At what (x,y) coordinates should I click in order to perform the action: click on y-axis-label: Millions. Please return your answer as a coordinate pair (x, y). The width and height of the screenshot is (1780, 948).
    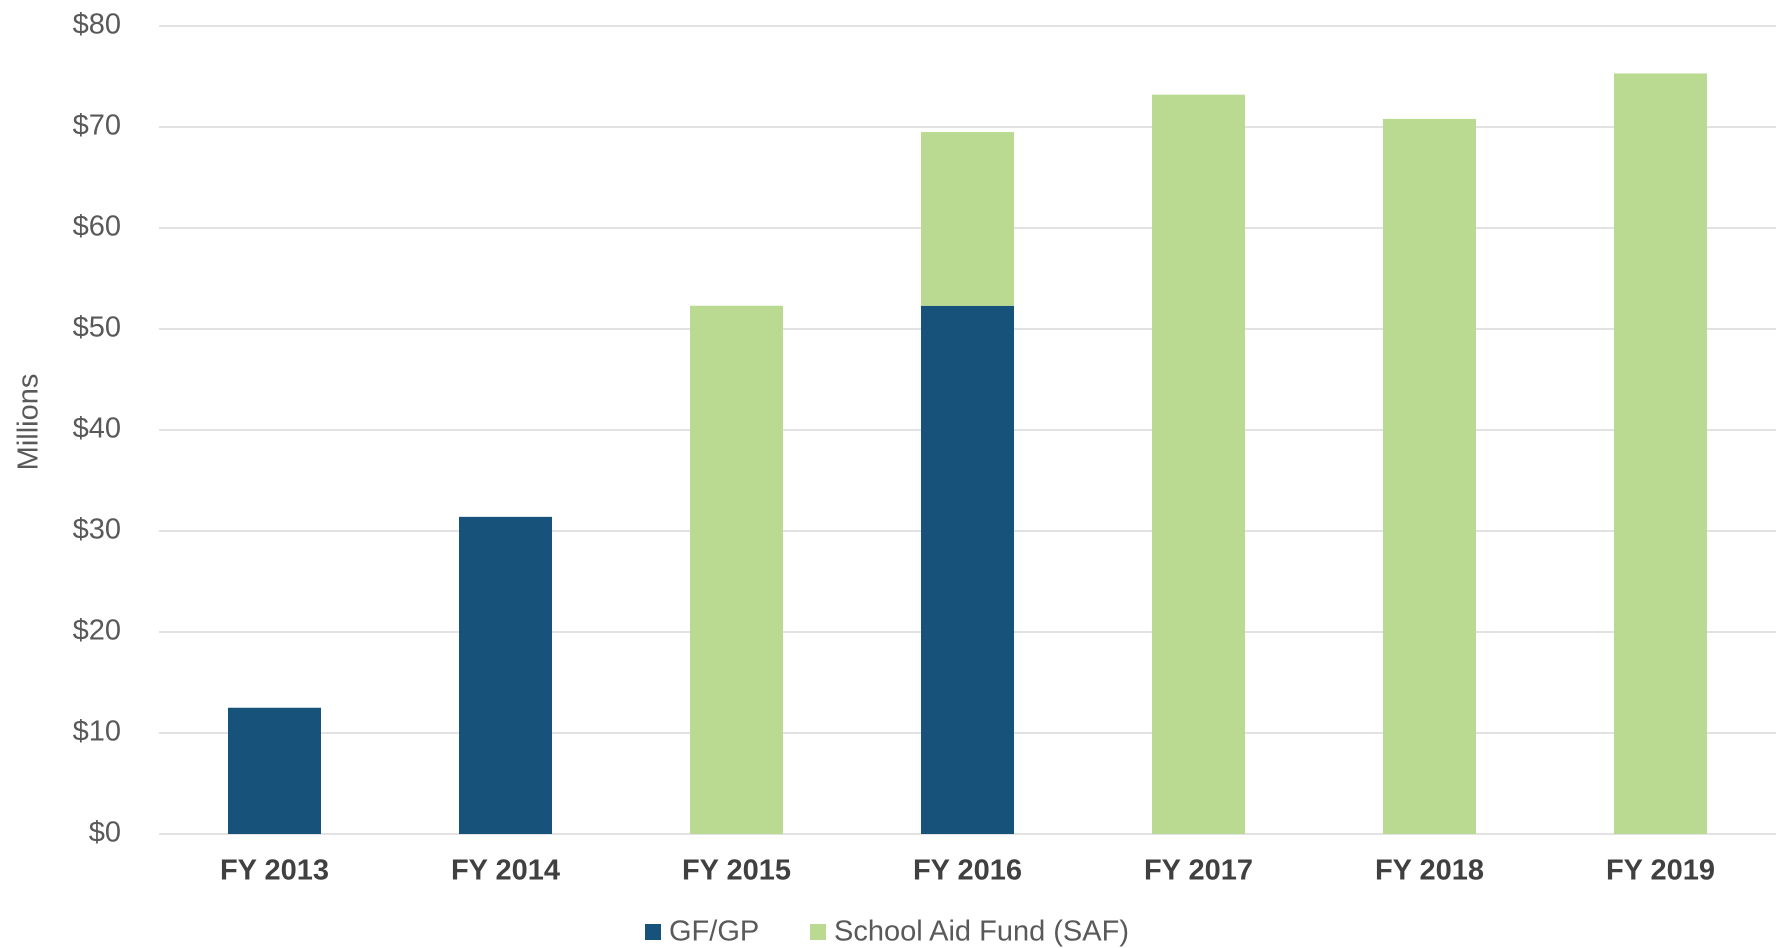
    Looking at the image, I should click on (29, 422).